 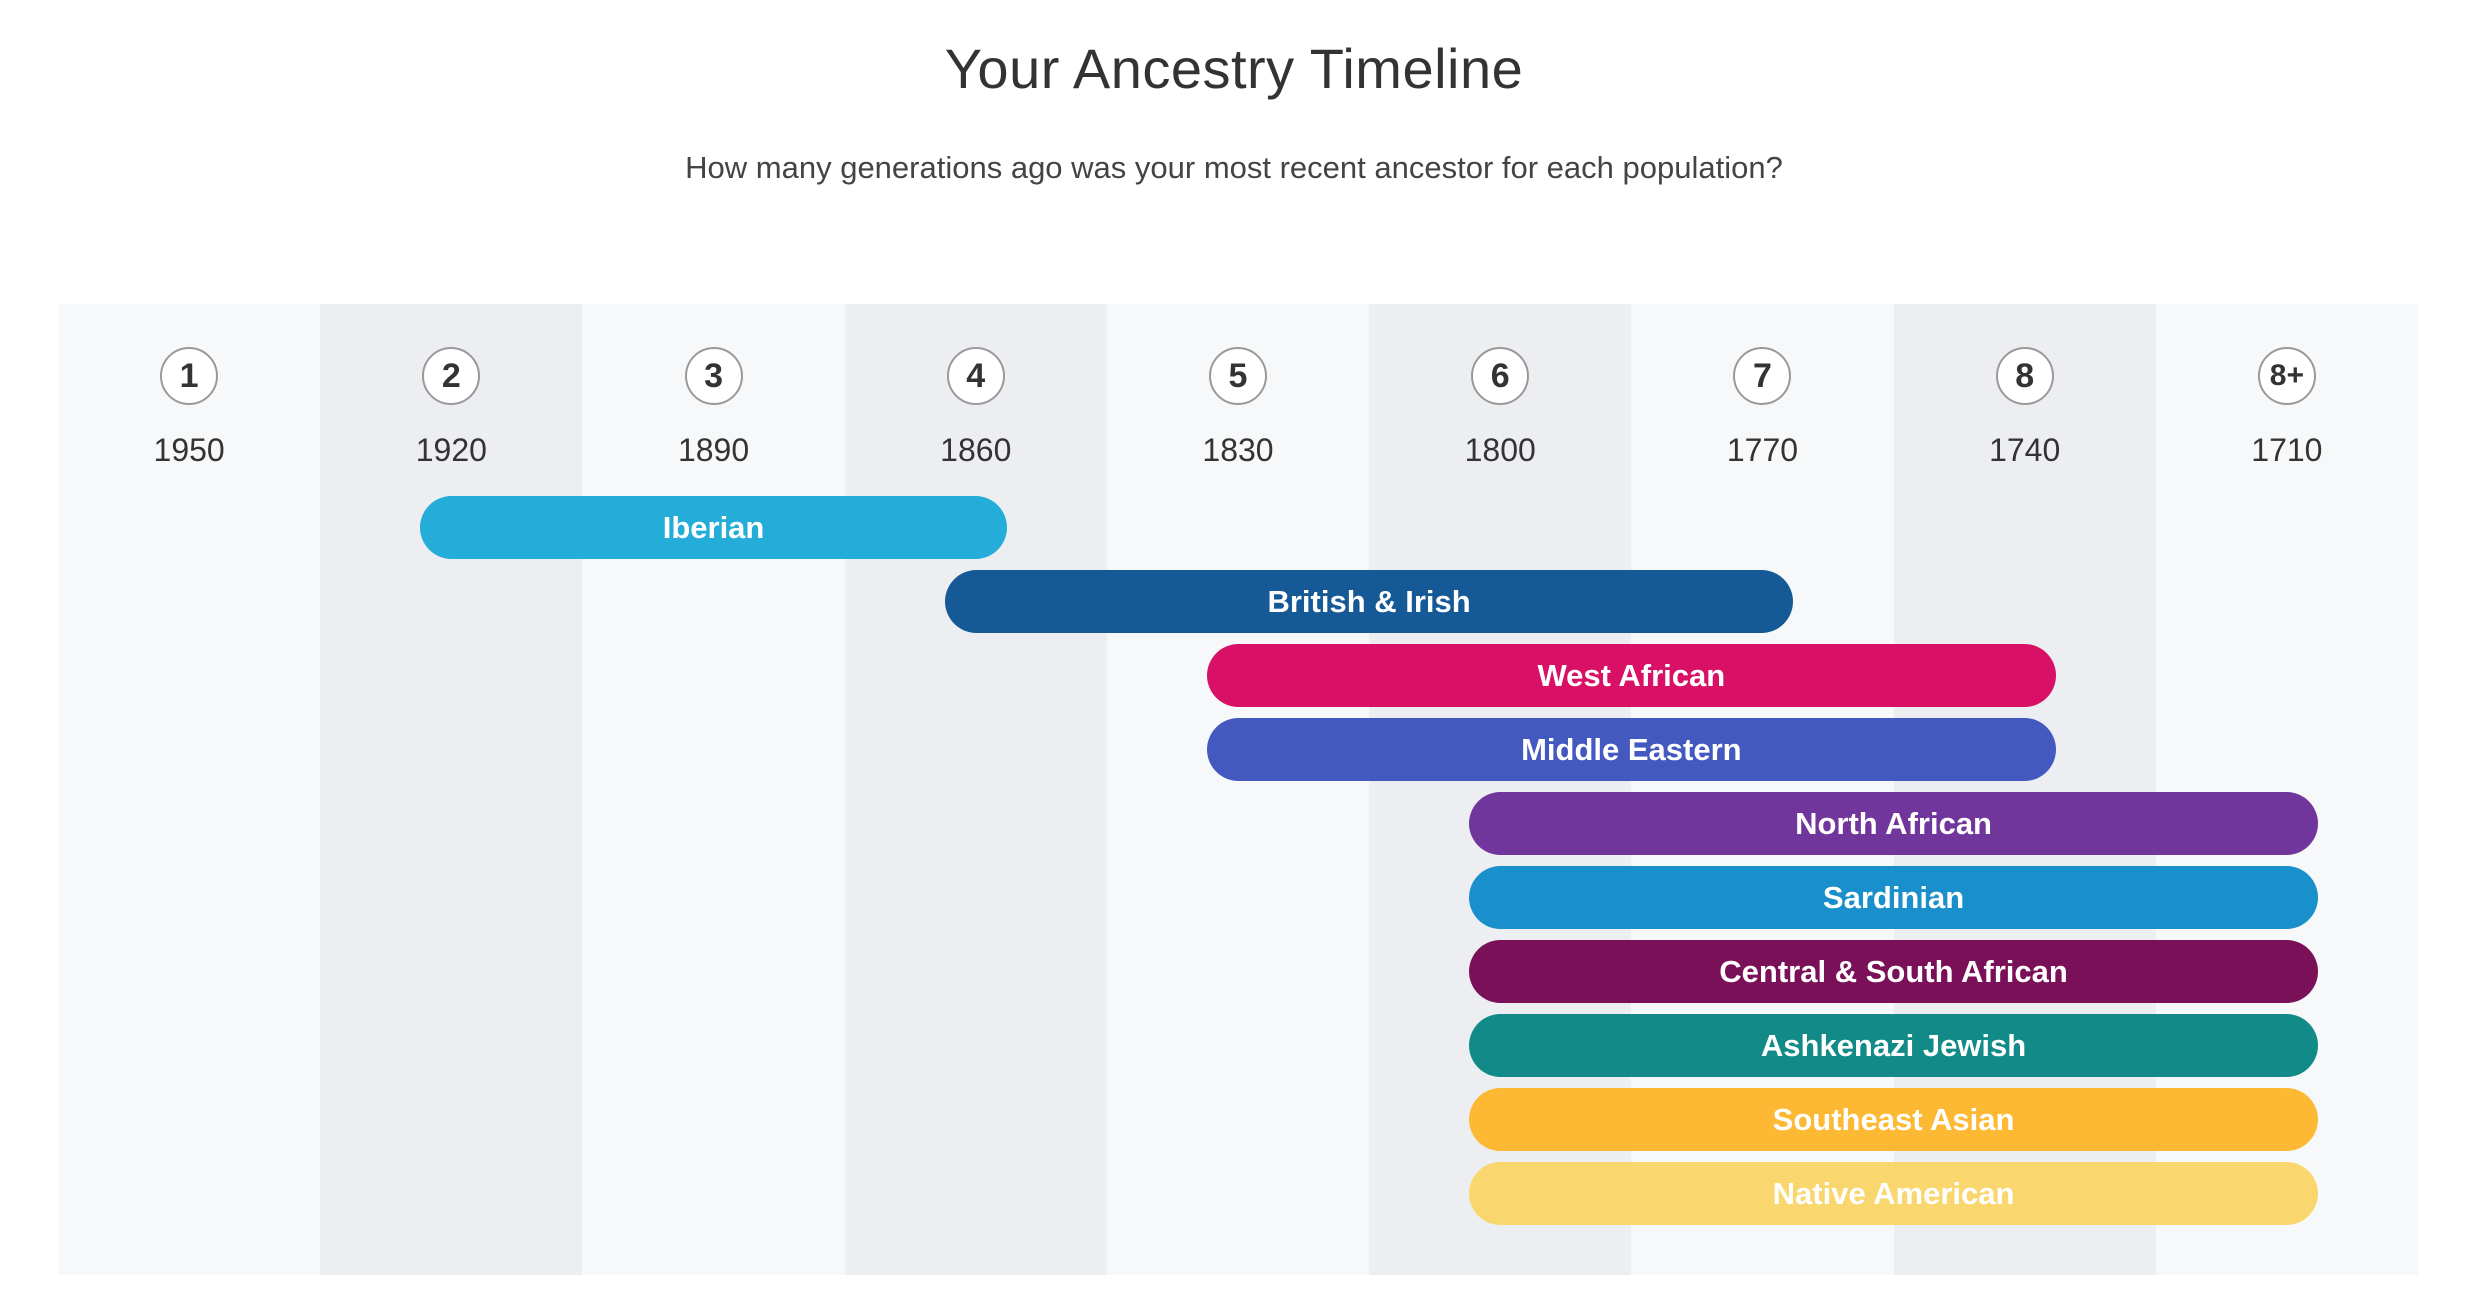 What do you see at coordinates (1500, 450) in the screenshot?
I see `year-label: 1800` at bounding box center [1500, 450].